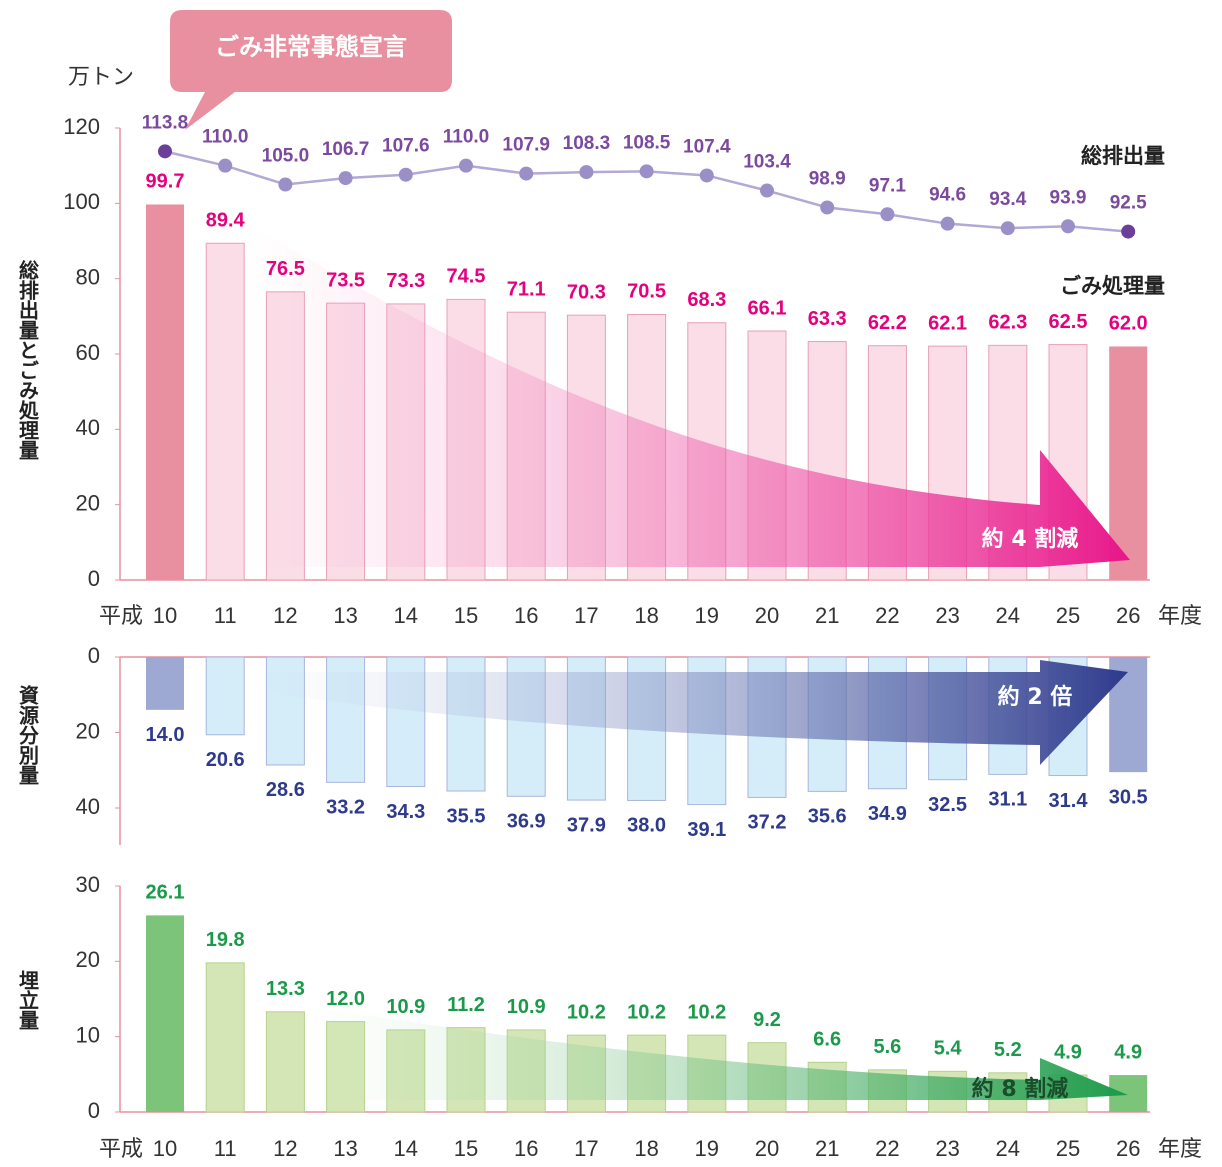 The width and height of the screenshot is (1222, 1167). Describe the element at coordinates (88, 276) in the screenshot. I see `y-tick-label: 80` at that location.